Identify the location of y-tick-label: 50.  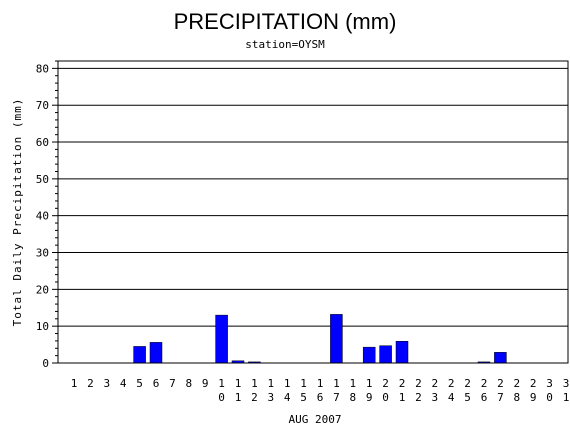
(42, 179).